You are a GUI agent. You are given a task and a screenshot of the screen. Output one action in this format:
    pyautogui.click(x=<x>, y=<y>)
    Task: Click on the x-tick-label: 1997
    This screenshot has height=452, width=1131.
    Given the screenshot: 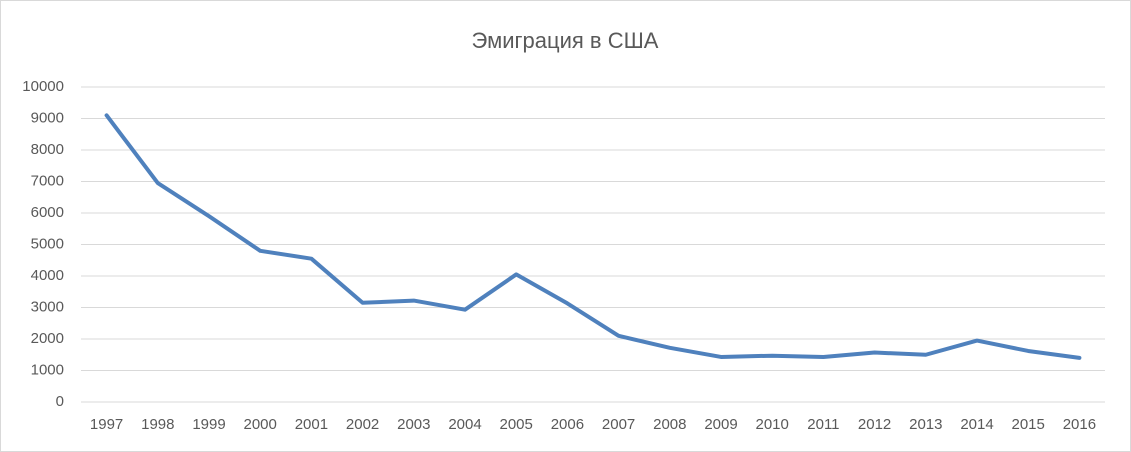 What is the action you would take?
    pyautogui.click(x=106, y=424)
    